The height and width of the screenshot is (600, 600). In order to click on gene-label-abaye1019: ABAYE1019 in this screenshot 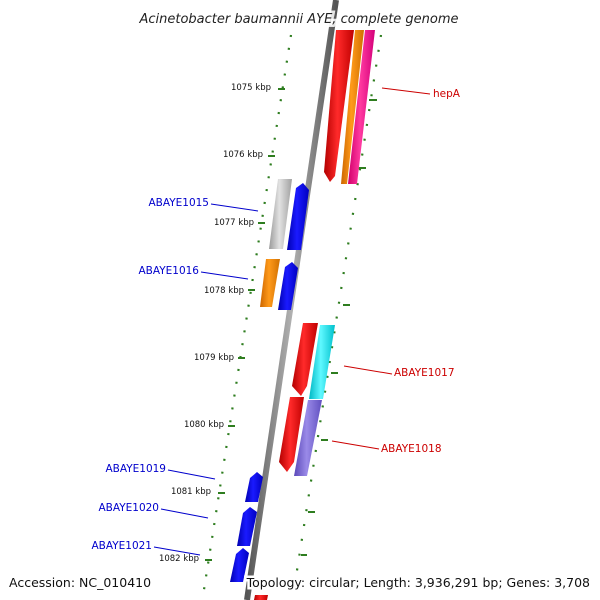, I will do `click(135, 469)`.